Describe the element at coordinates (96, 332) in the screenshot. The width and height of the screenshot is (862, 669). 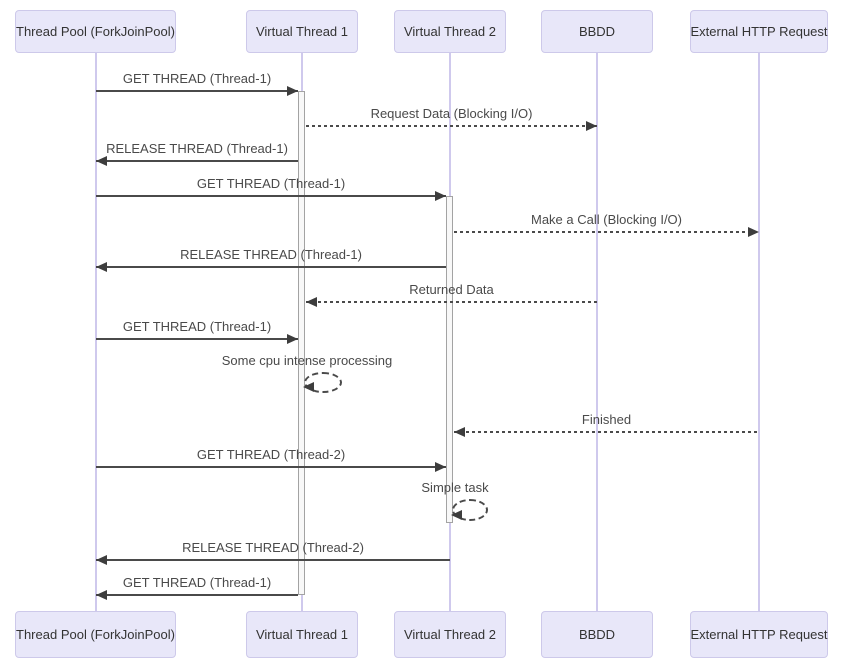
I see `lifeline-tp` at that location.